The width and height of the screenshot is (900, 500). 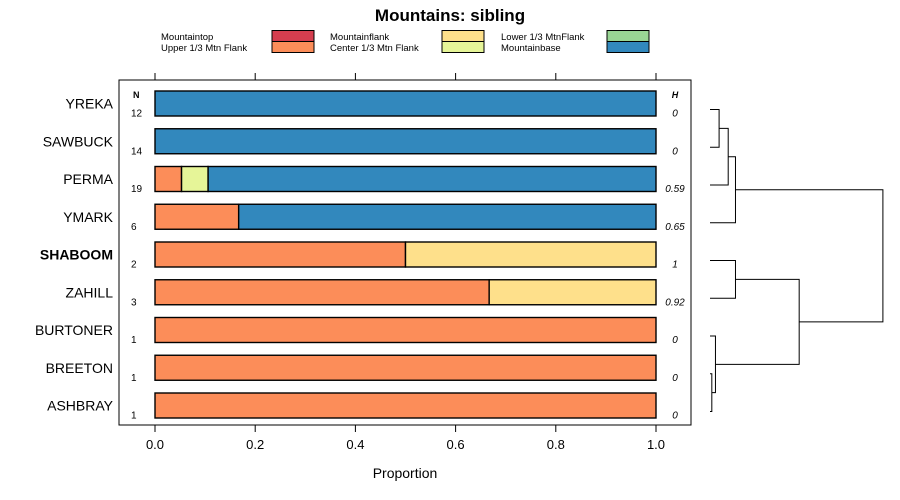 What do you see at coordinates (74, 330) in the screenshot?
I see `row-label: BURTONER` at bounding box center [74, 330].